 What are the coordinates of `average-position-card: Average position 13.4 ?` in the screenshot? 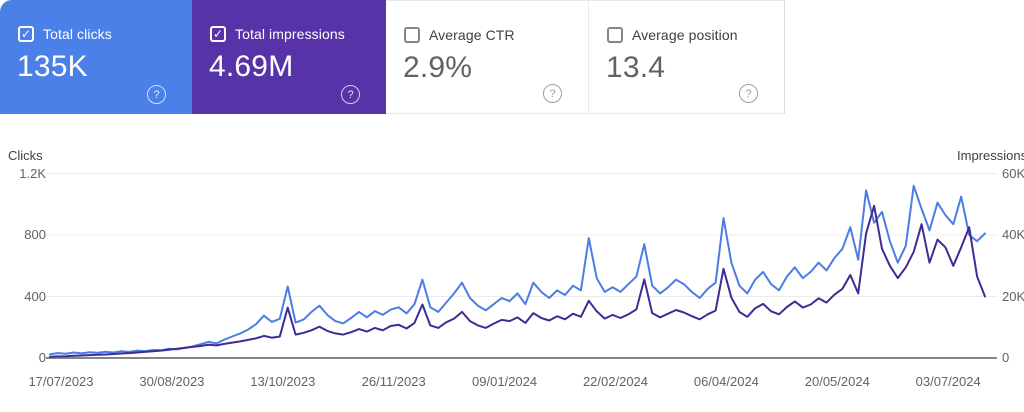 It's located at (686, 57).